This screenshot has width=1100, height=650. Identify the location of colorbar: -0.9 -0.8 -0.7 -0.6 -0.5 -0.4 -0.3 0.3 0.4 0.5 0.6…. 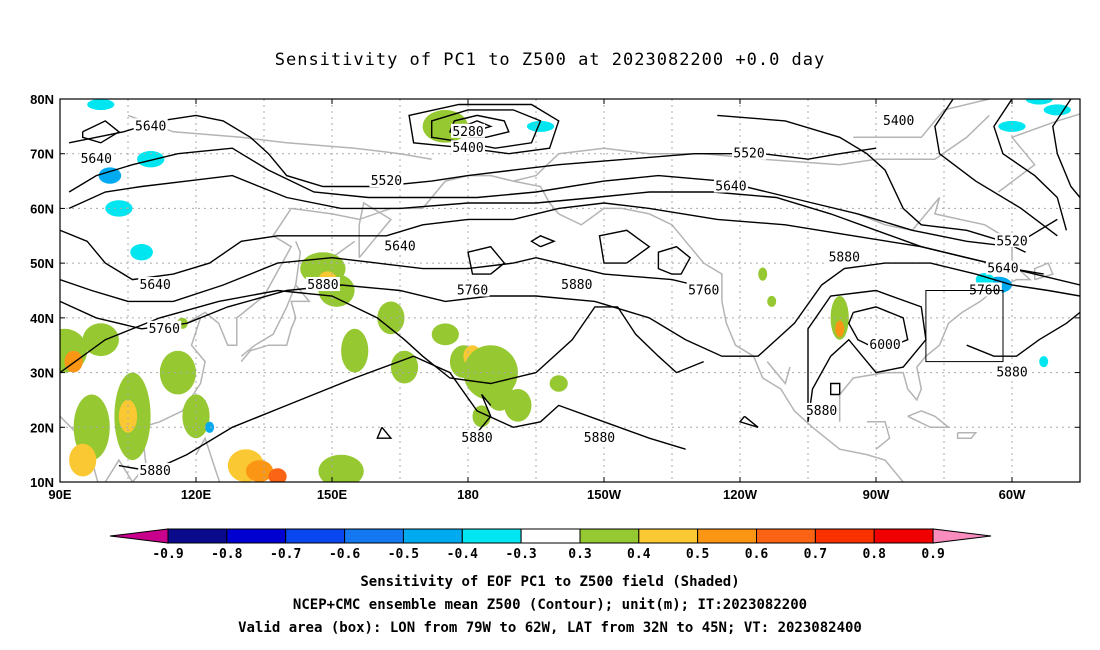
(550, 545).